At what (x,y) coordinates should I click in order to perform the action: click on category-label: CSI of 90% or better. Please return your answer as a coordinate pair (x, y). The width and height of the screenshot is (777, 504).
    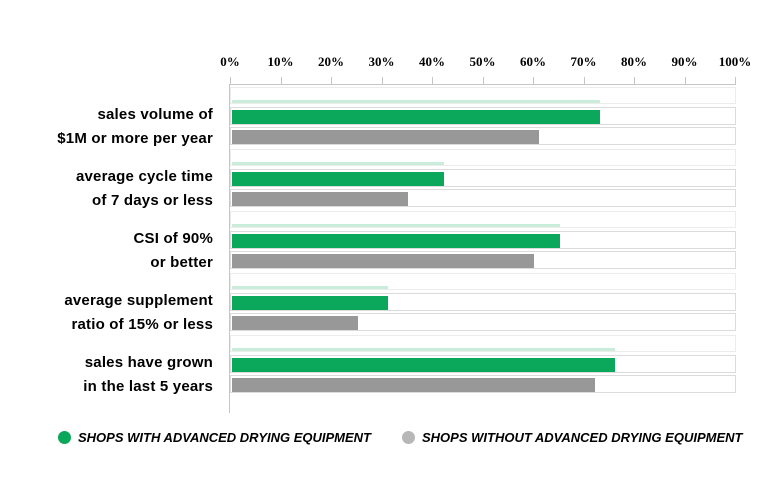
    Looking at the image, I should click on (106, 251).